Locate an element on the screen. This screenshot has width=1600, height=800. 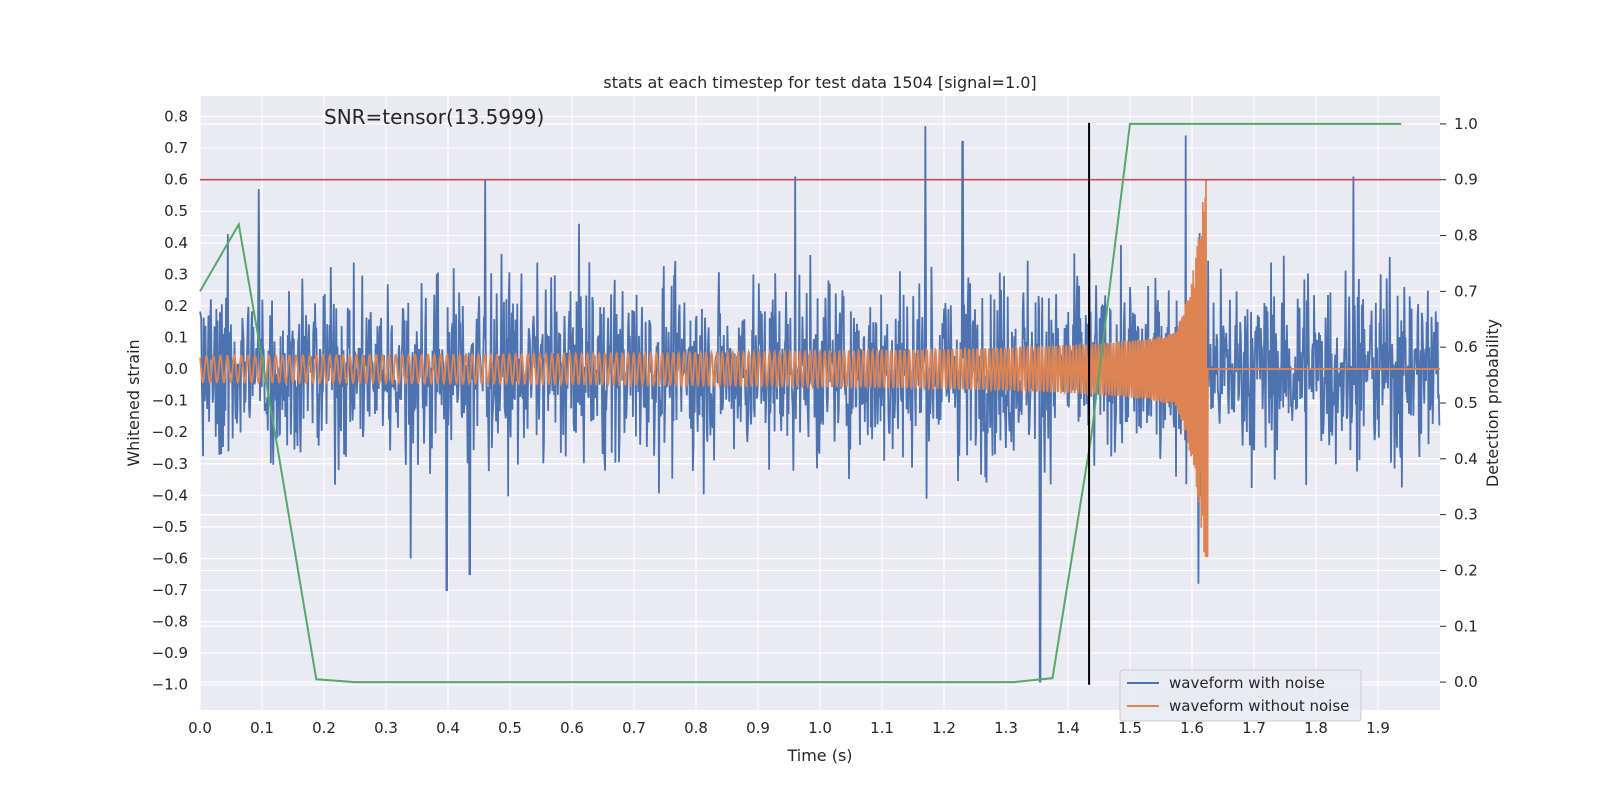
y2-tick-label-3: 0.3 is located at coordinates (1466, 515).